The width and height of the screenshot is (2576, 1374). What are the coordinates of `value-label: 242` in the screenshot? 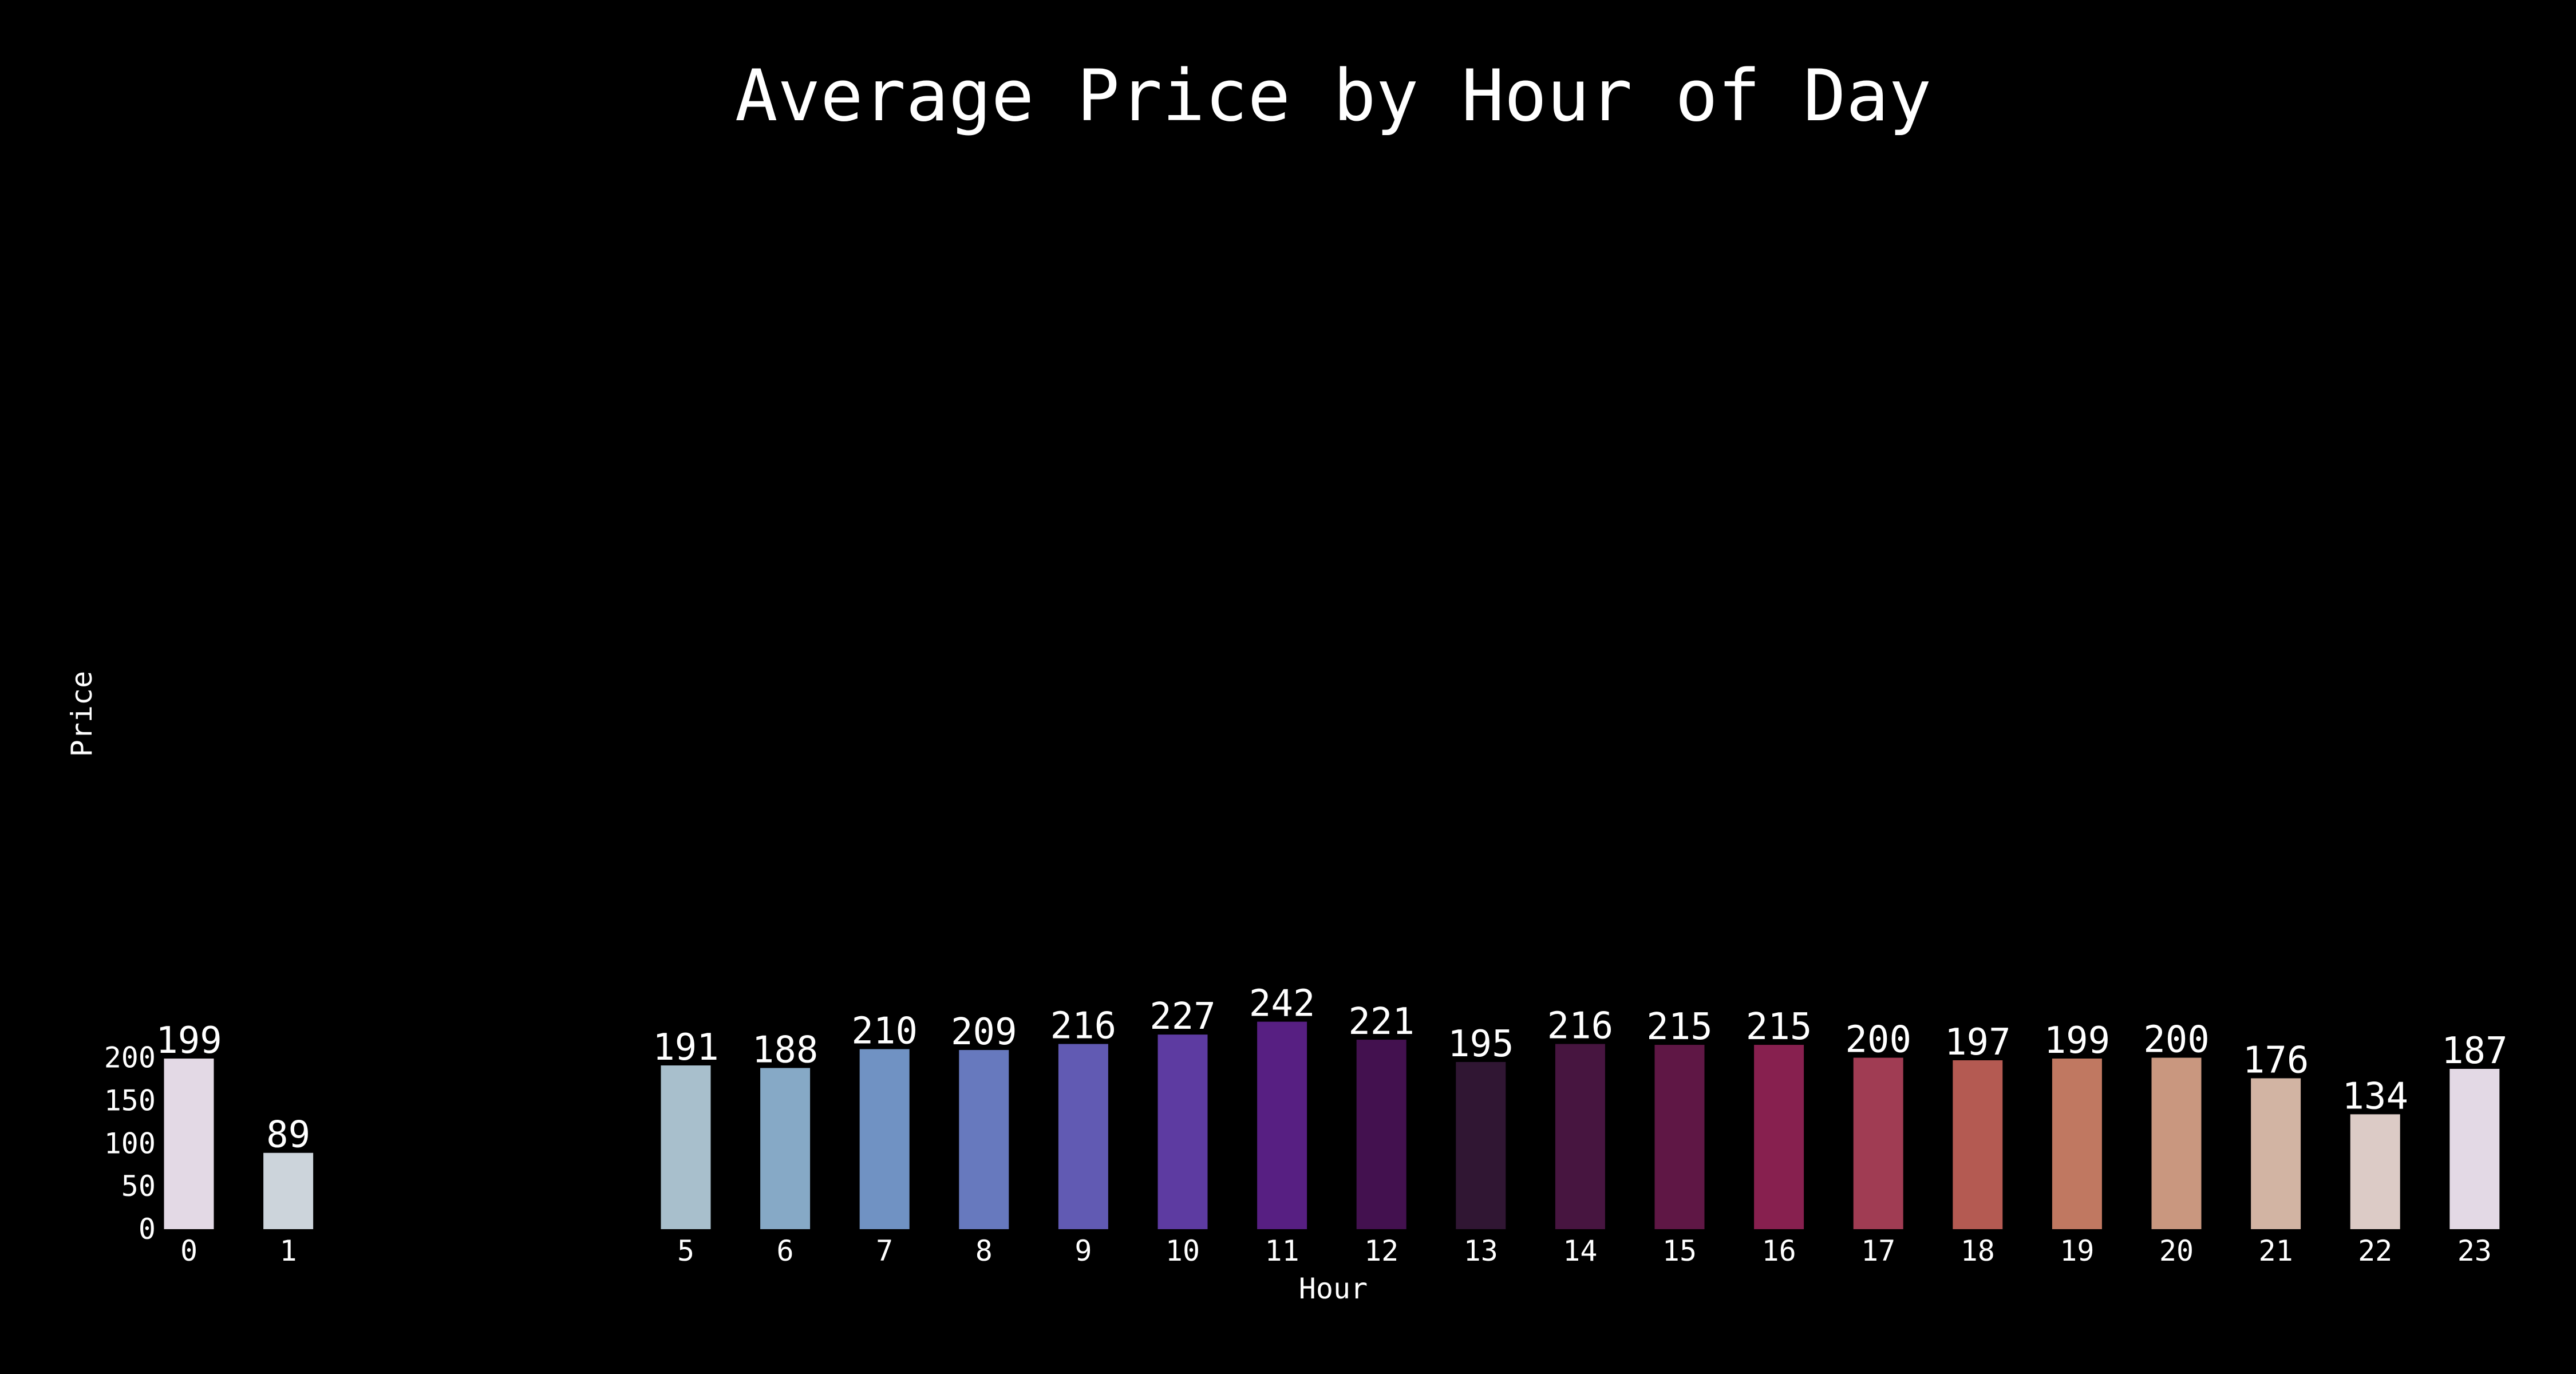 It's located at (1282, 1004).